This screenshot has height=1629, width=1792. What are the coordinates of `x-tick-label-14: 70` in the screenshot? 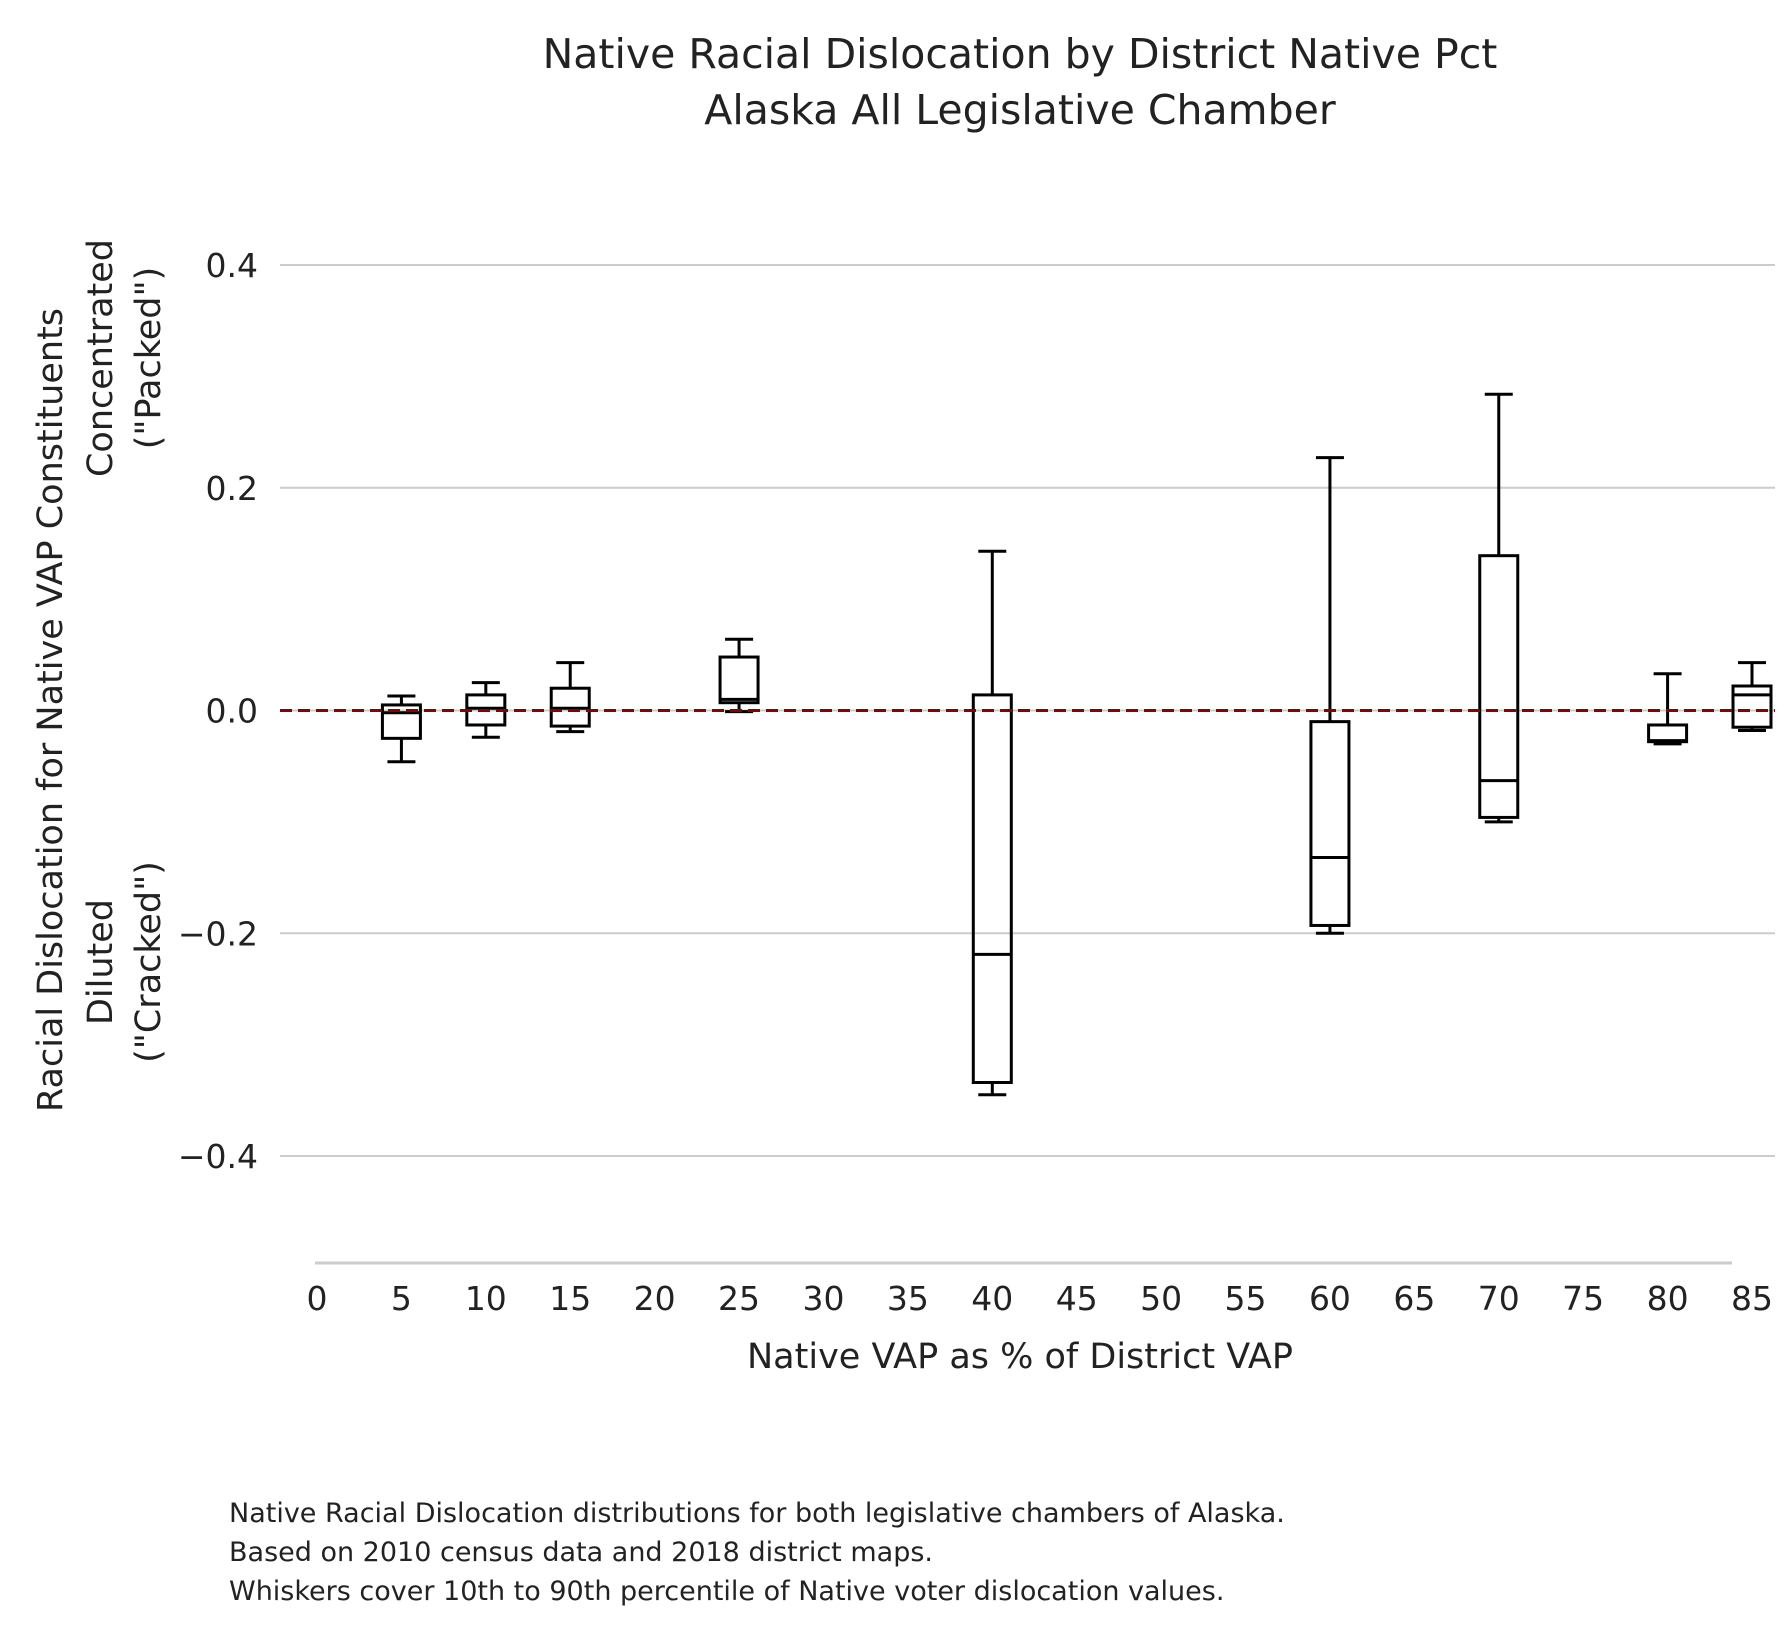 It's located at (1499, 1298).